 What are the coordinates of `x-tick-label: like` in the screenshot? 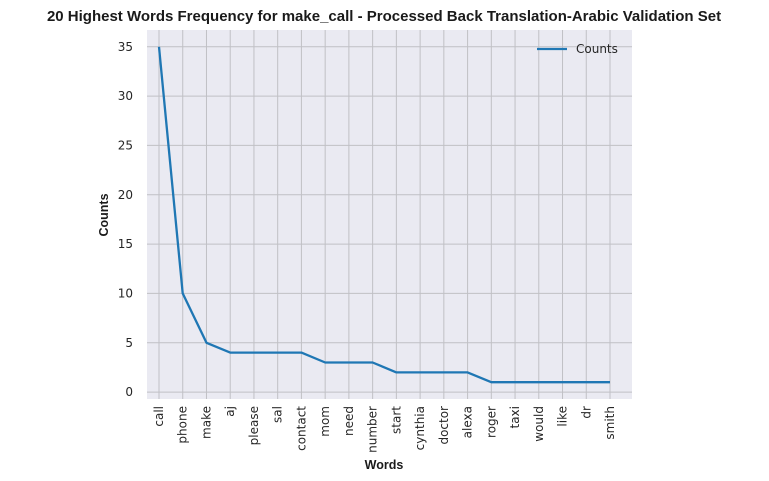 It's located at (563, 416).